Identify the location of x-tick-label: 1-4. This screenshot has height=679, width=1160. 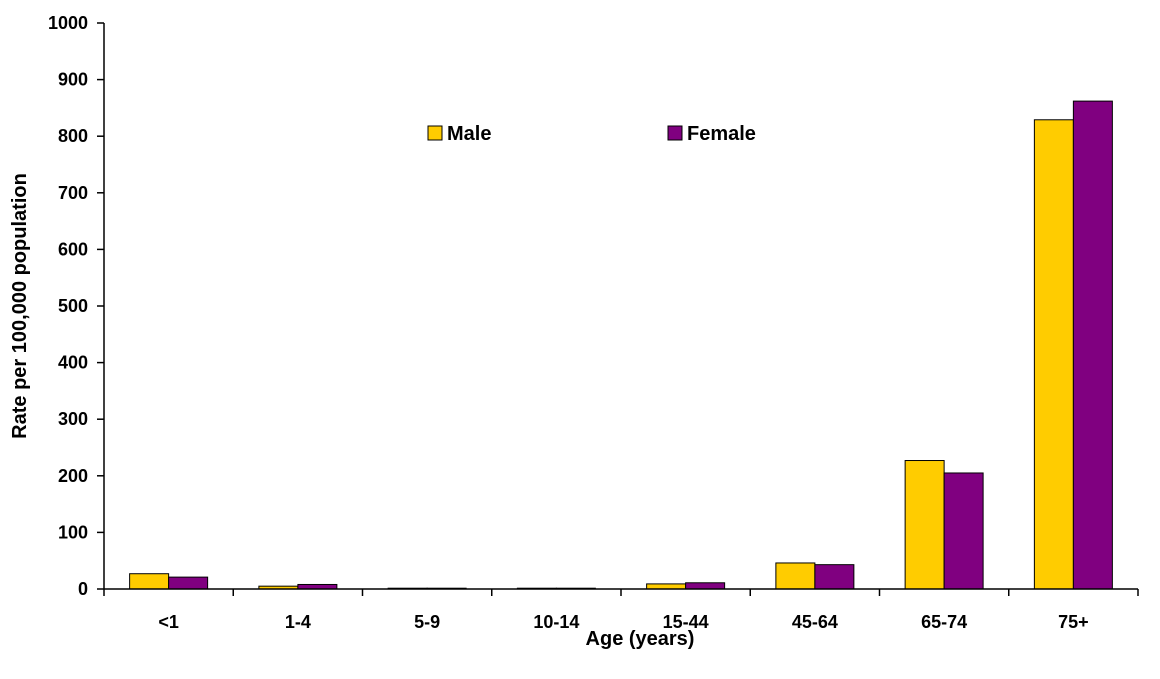
(298, 622).